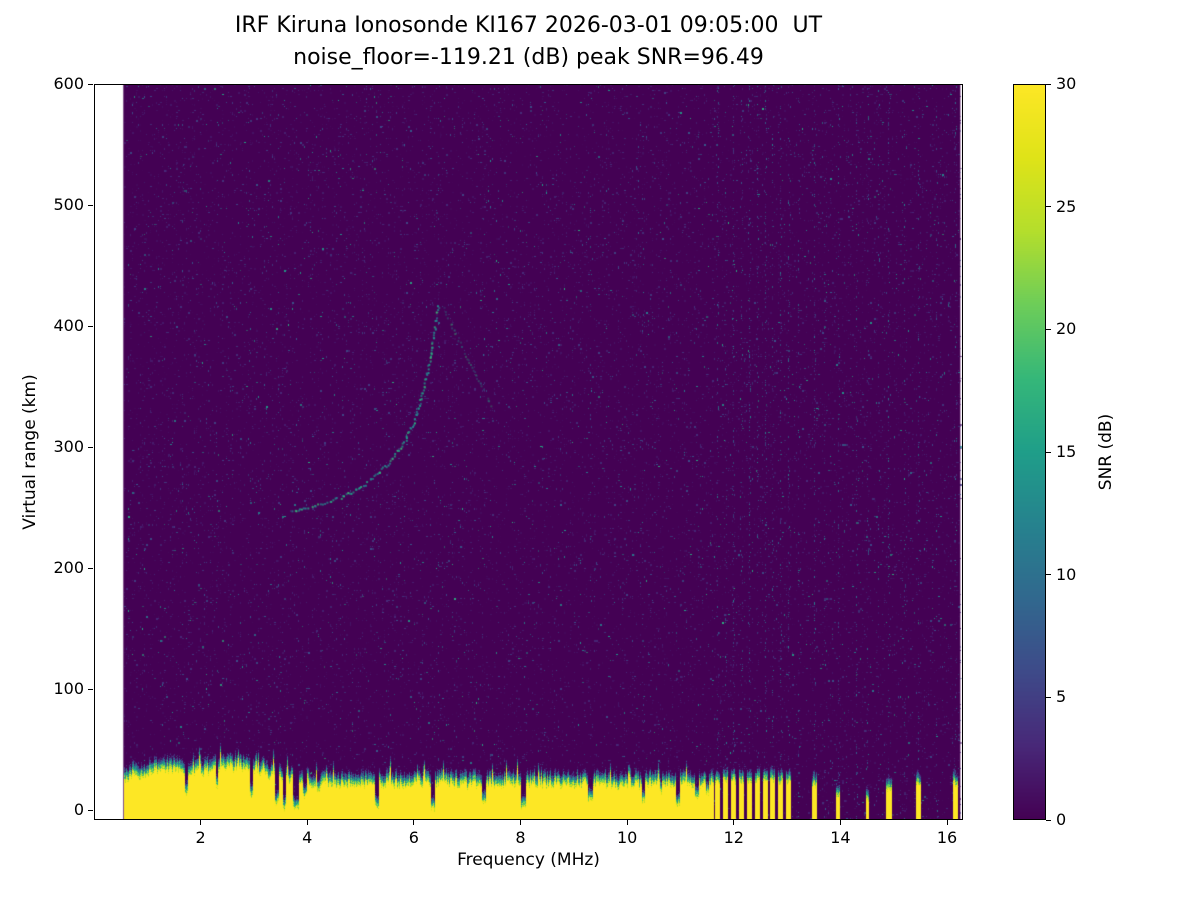 The height and width of the screenshot is (900, 1200). Describe the element at coordinates (200, 837) in the screenshot. I see `x-tick-label: 2` at that location.